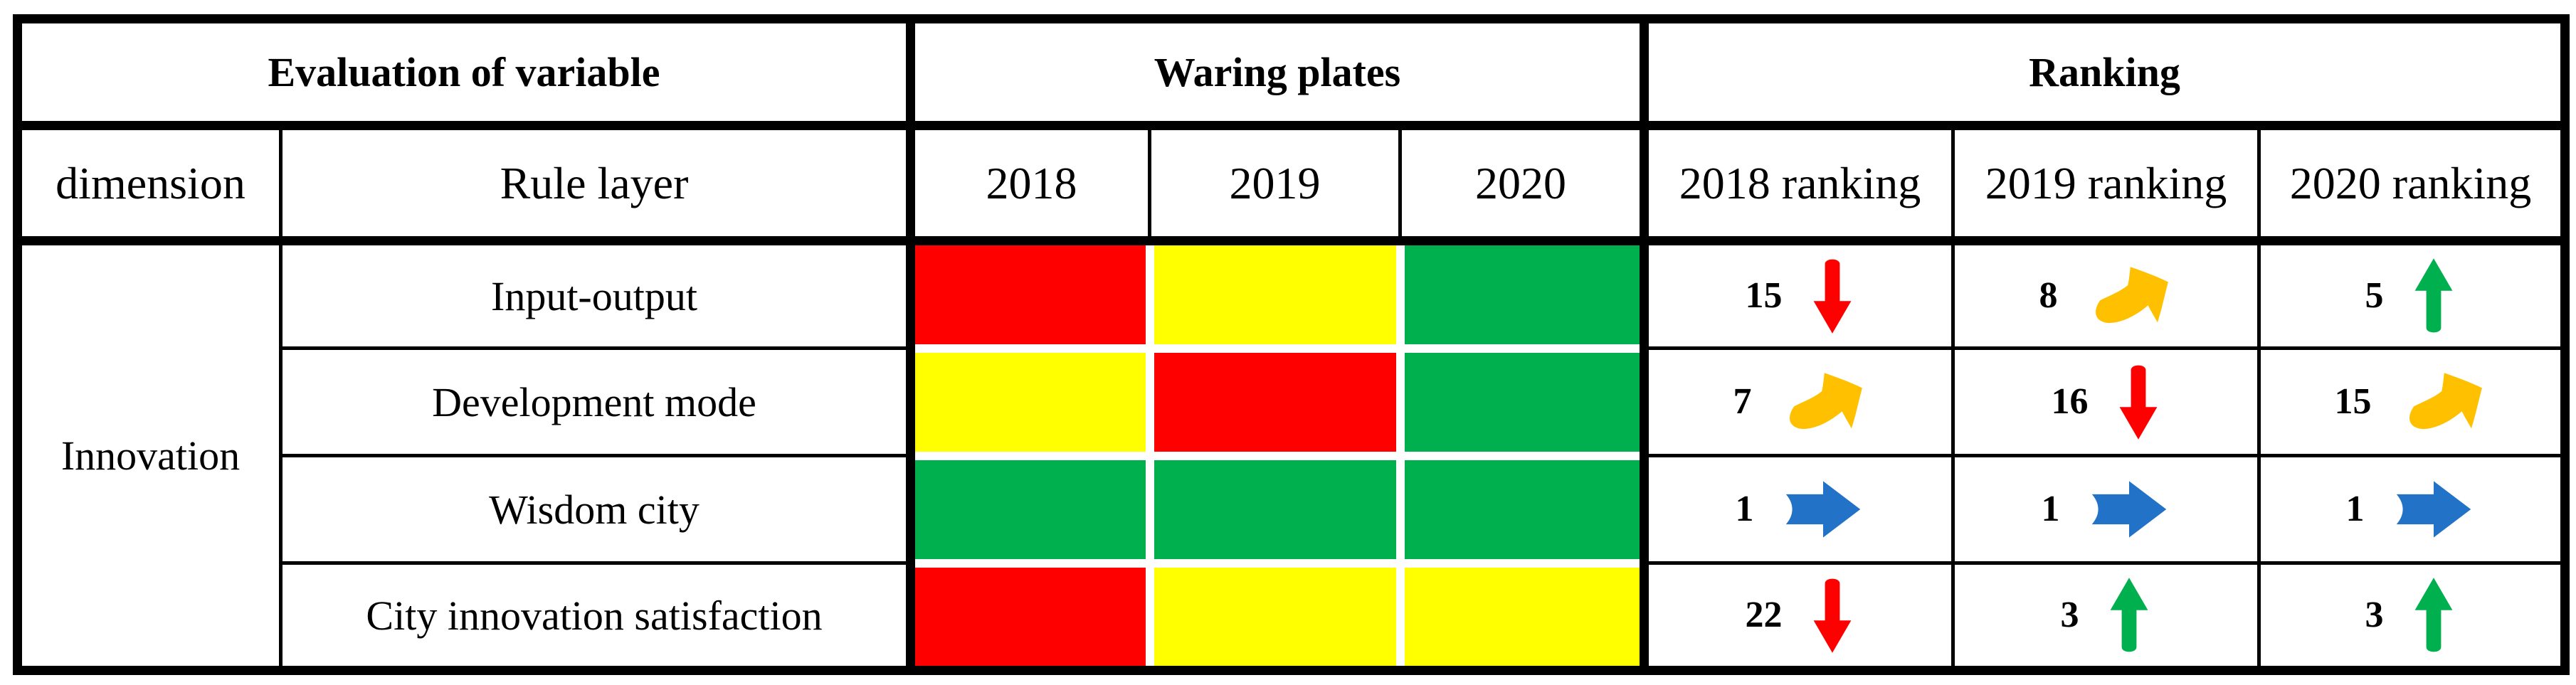 The height and width of the screenshot is (685, 2576). Describe the element at coordinates (1275, 185) in the screenshot. I see `col-header-2019: 2019` at that location.